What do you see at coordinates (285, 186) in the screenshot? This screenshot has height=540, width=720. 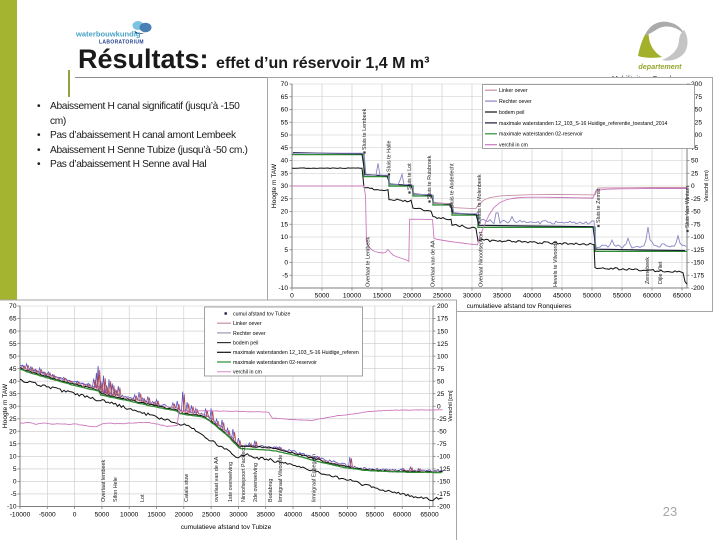 I see `svg-text: 30` at bounding box center [285, 186].